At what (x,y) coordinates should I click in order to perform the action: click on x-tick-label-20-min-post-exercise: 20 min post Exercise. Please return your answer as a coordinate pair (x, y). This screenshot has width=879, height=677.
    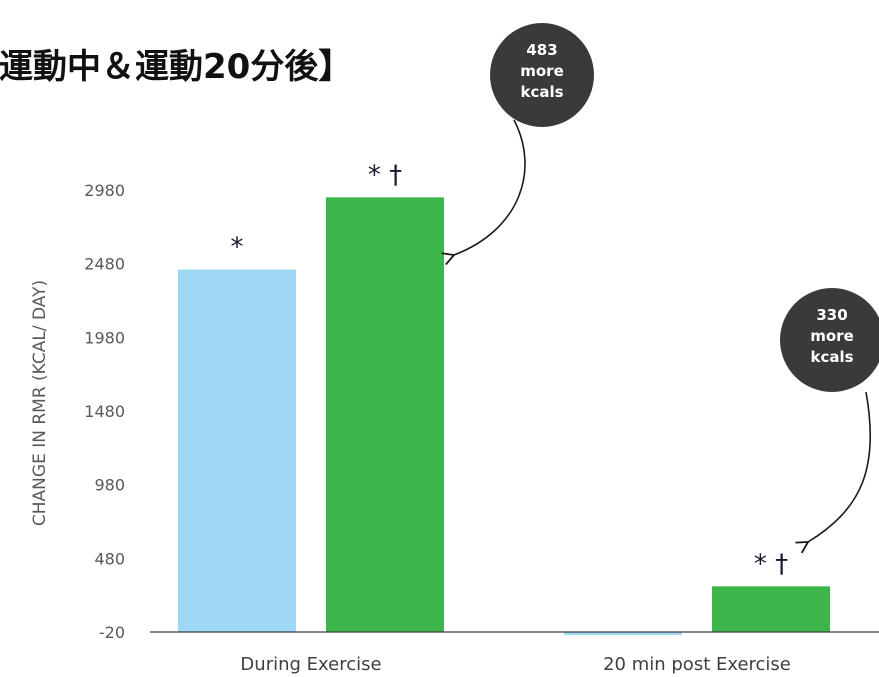
    Looking at the image, I should click on (697, 664).